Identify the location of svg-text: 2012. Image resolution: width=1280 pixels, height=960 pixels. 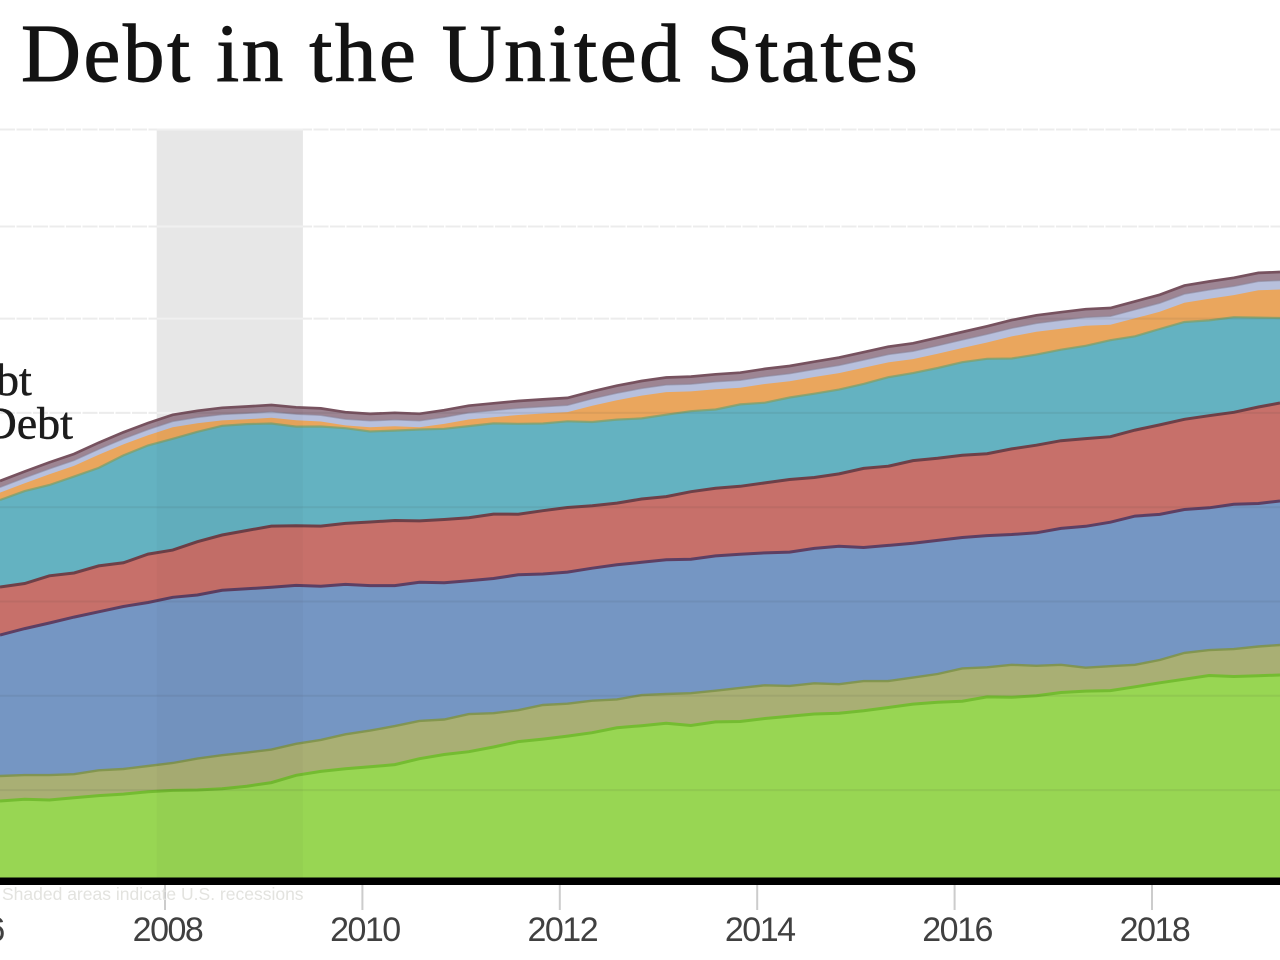
(562, 930).